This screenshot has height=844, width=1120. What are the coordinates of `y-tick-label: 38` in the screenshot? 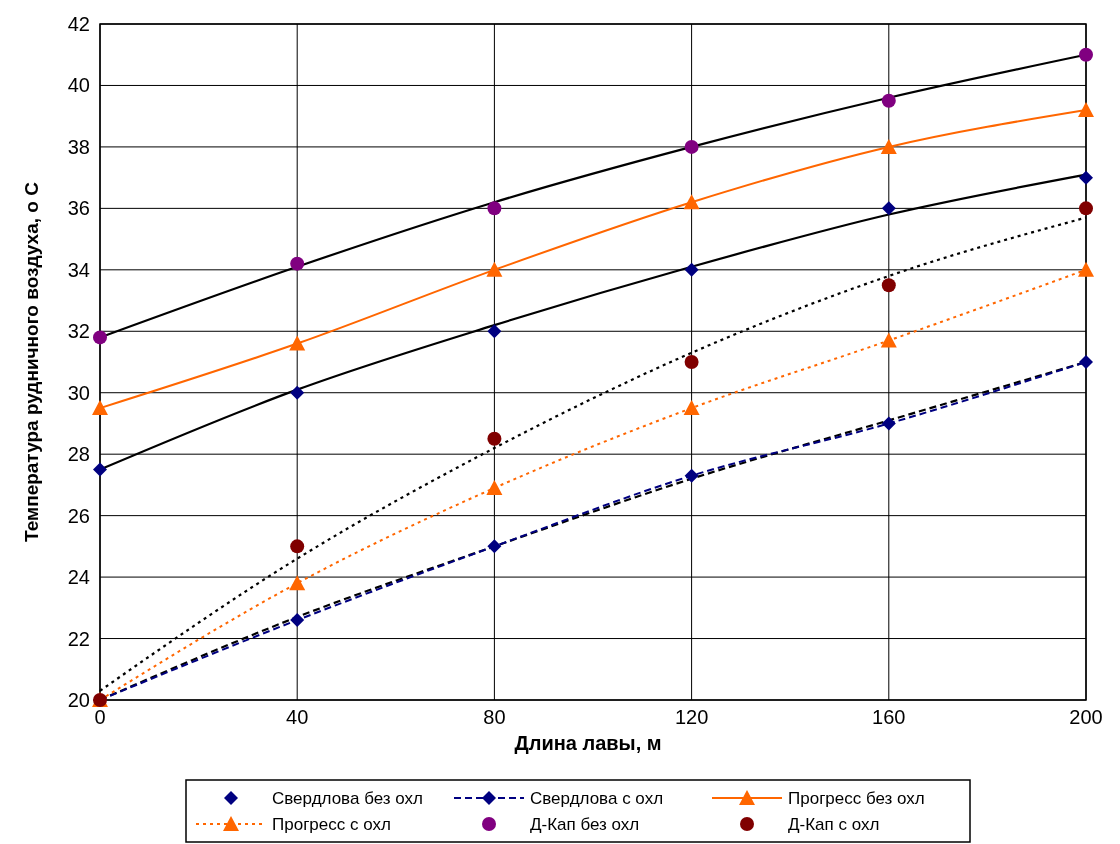 It's located at (78, 146).